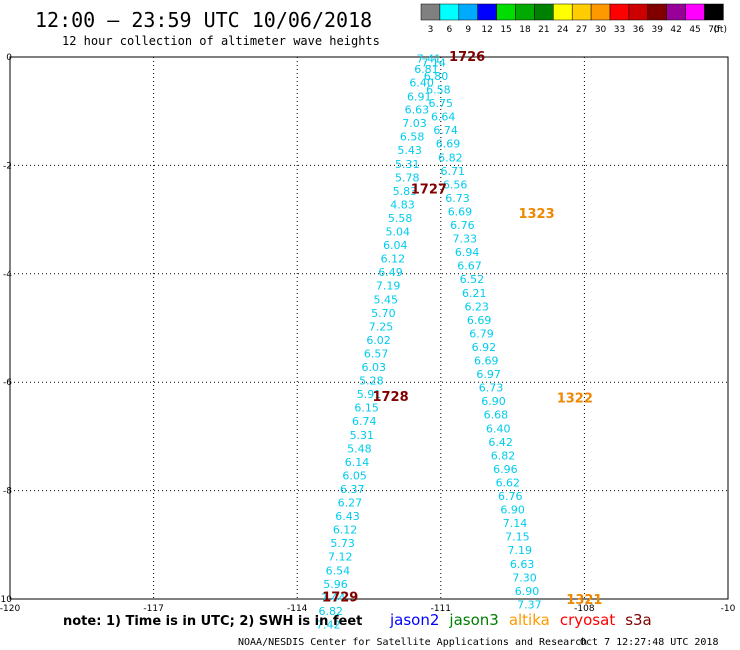 This screenshot has height=650, width=740. Describe the element at coordinates (409, 150) in the screenshot. I see `wave-height-value: 5.43` at that location.